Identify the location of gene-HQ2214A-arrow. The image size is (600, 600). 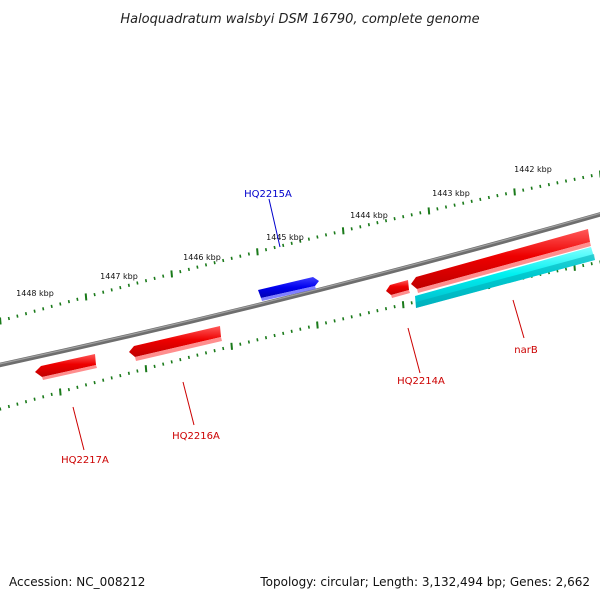
(397, 287).